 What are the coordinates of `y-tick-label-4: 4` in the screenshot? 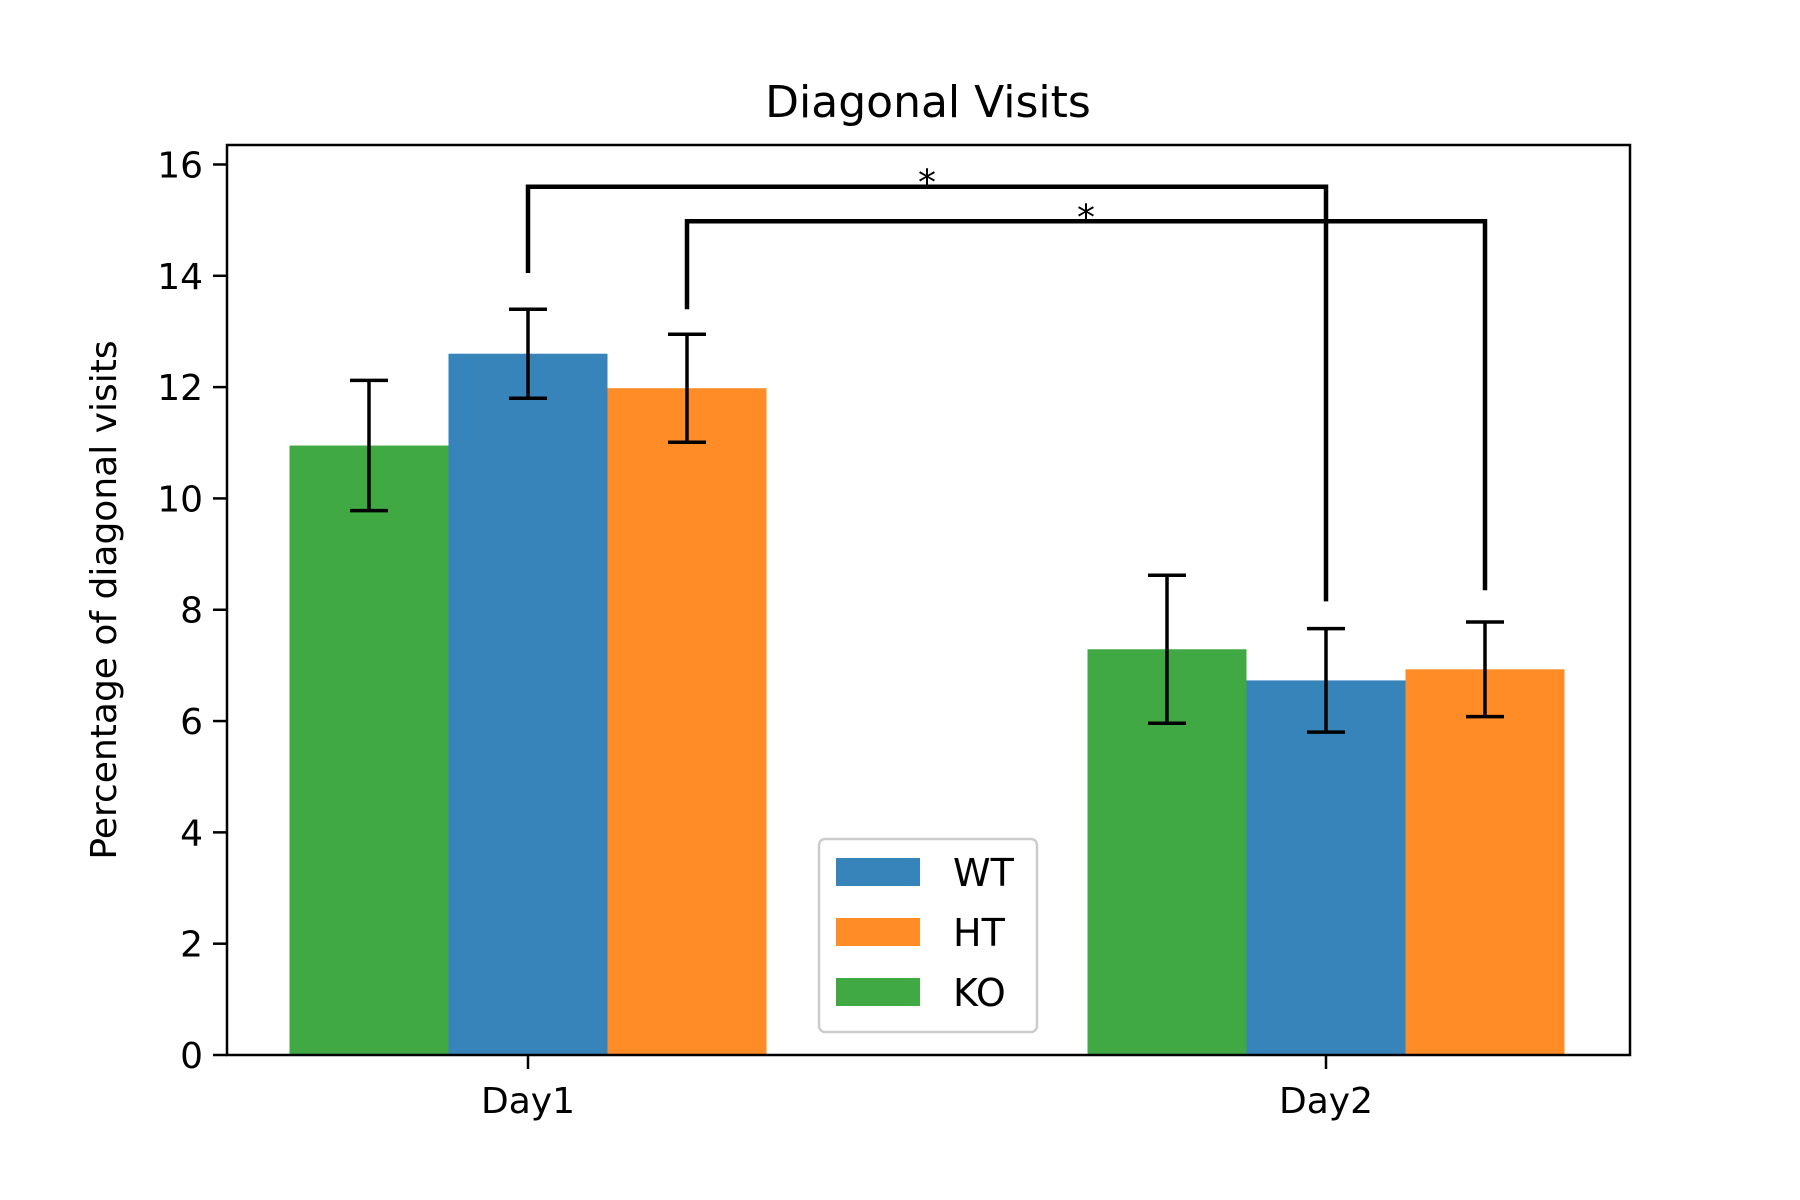 It's located at (191, 833).